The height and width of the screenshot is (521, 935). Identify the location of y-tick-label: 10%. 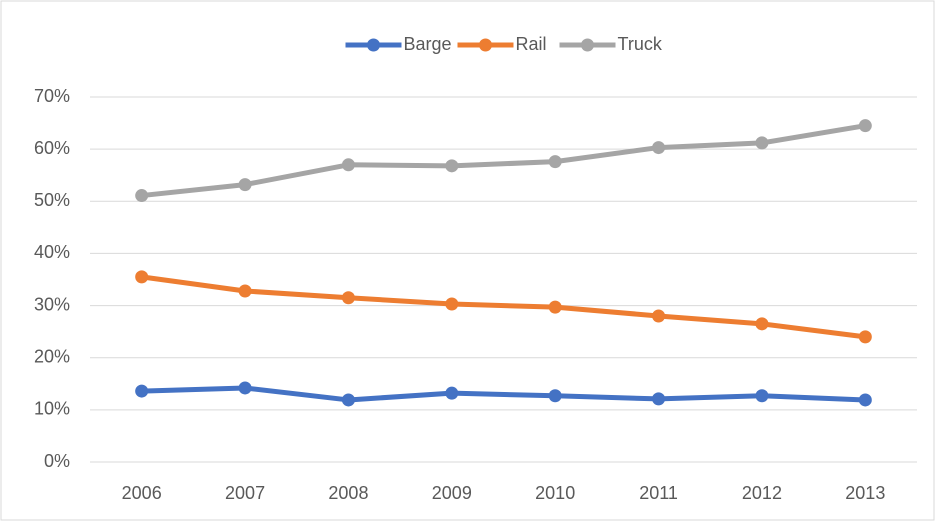
(52, 409).